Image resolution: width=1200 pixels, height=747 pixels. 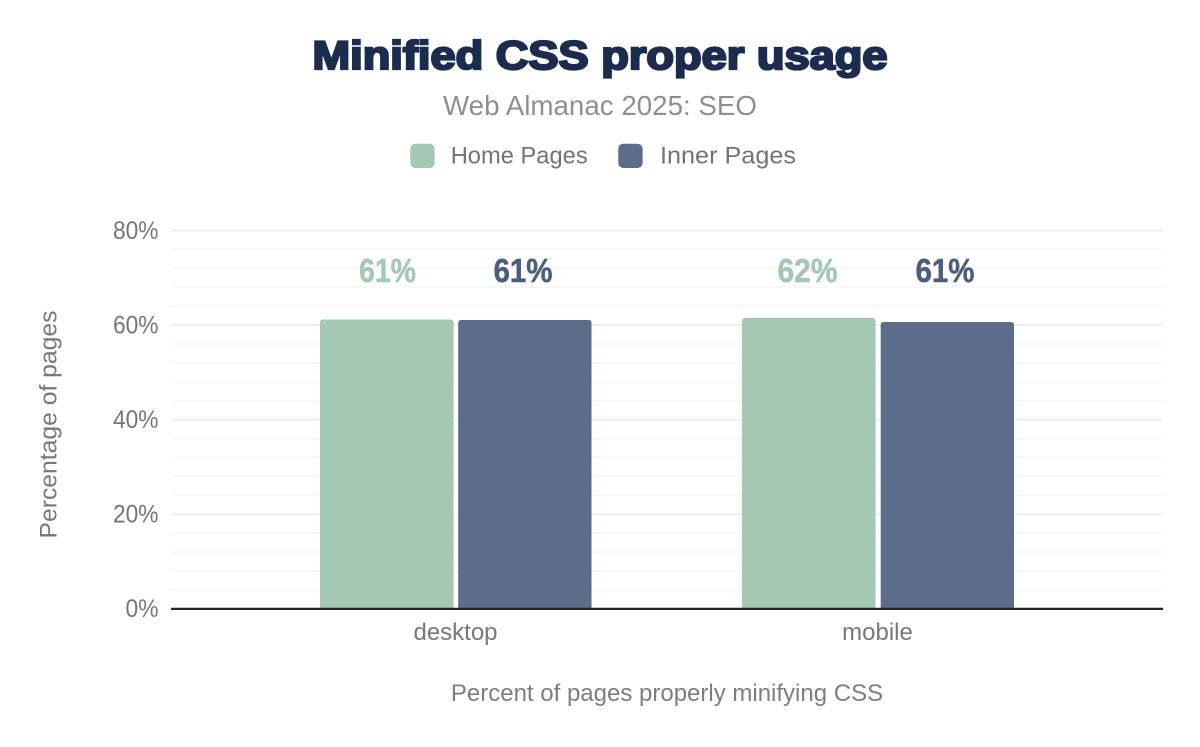 I want to click on svg-text: Inner Pages, so click(x=728, y=156).